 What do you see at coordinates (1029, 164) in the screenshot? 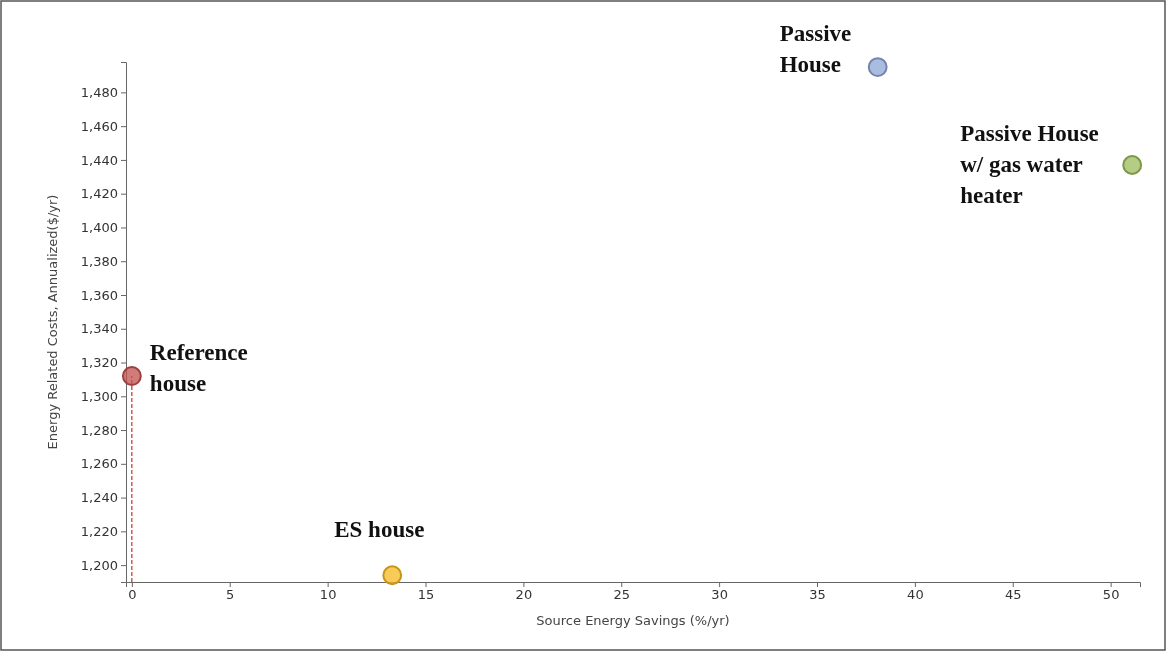
I see `series-label: Passive House w/ gas water heater` at bounding box center [1029, 164].